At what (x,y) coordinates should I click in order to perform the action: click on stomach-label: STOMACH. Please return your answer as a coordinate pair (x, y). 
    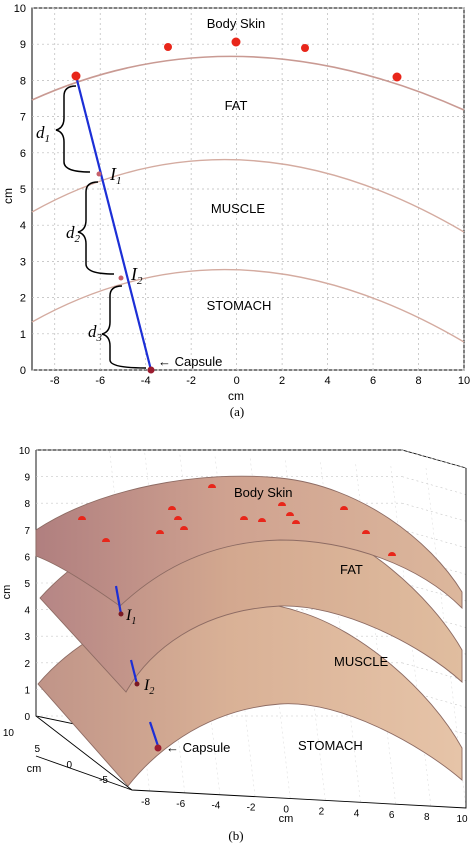
    Looking at the image, I should click on (239, 305).